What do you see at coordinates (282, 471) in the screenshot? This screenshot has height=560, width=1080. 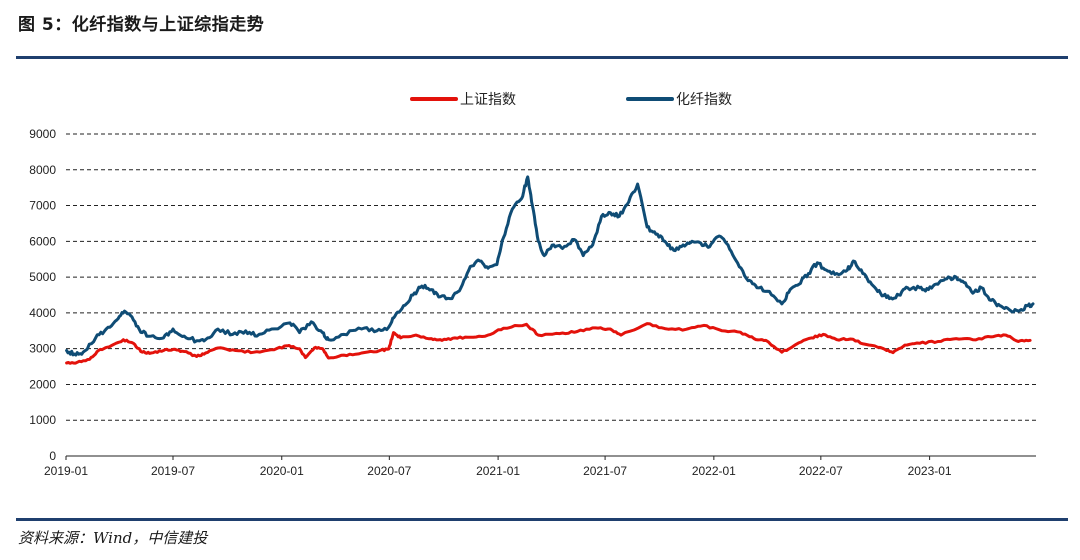 I see `x-tick-label-2020-01: 2020-01` at bounding box center [282, 471].